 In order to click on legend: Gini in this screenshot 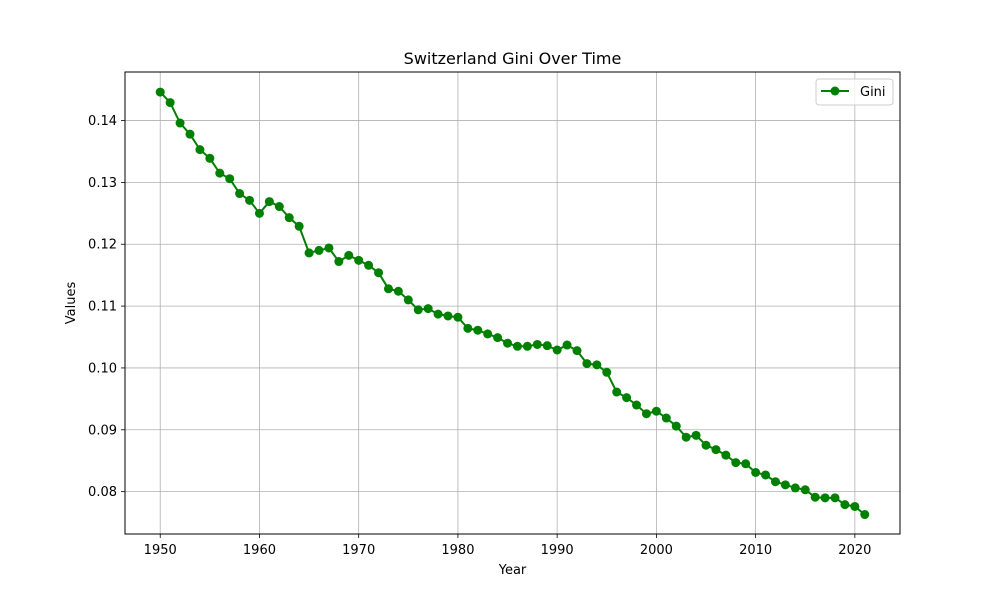, I will do `click(854, 92)`.